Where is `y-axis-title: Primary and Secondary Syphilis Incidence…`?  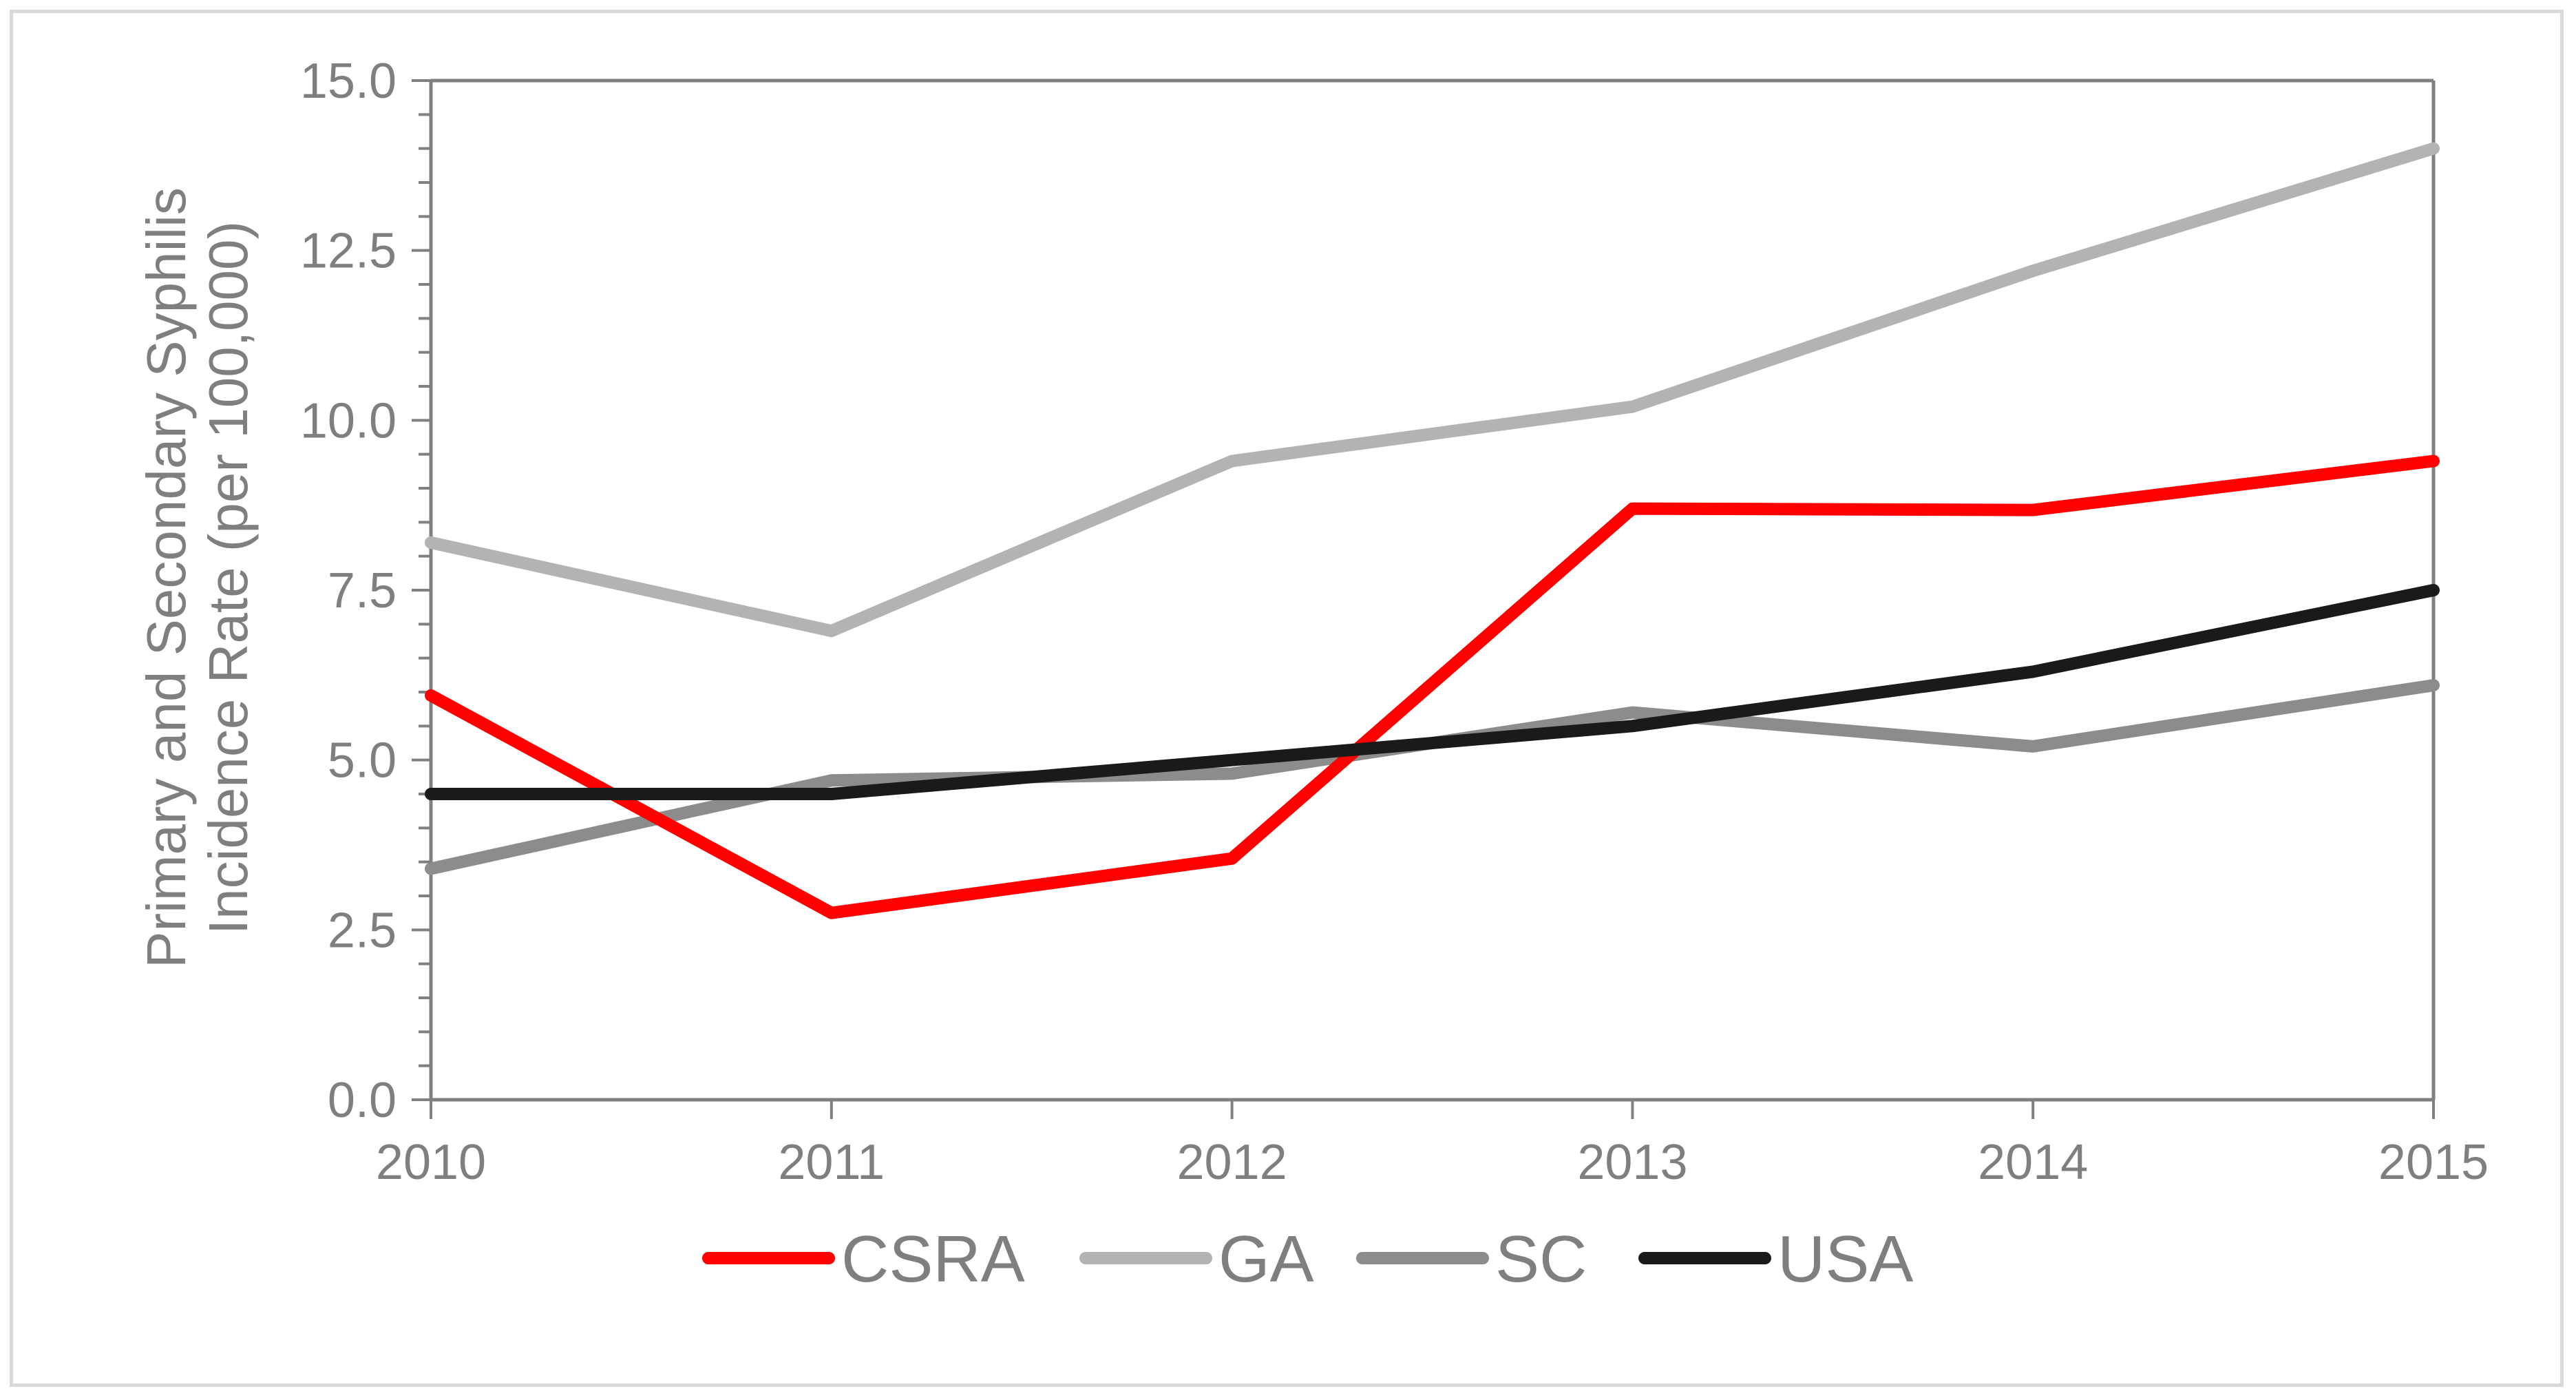
y-axis-title: Primary and Secondary Syphilis Incidence… is located at coordinates (198, 578).